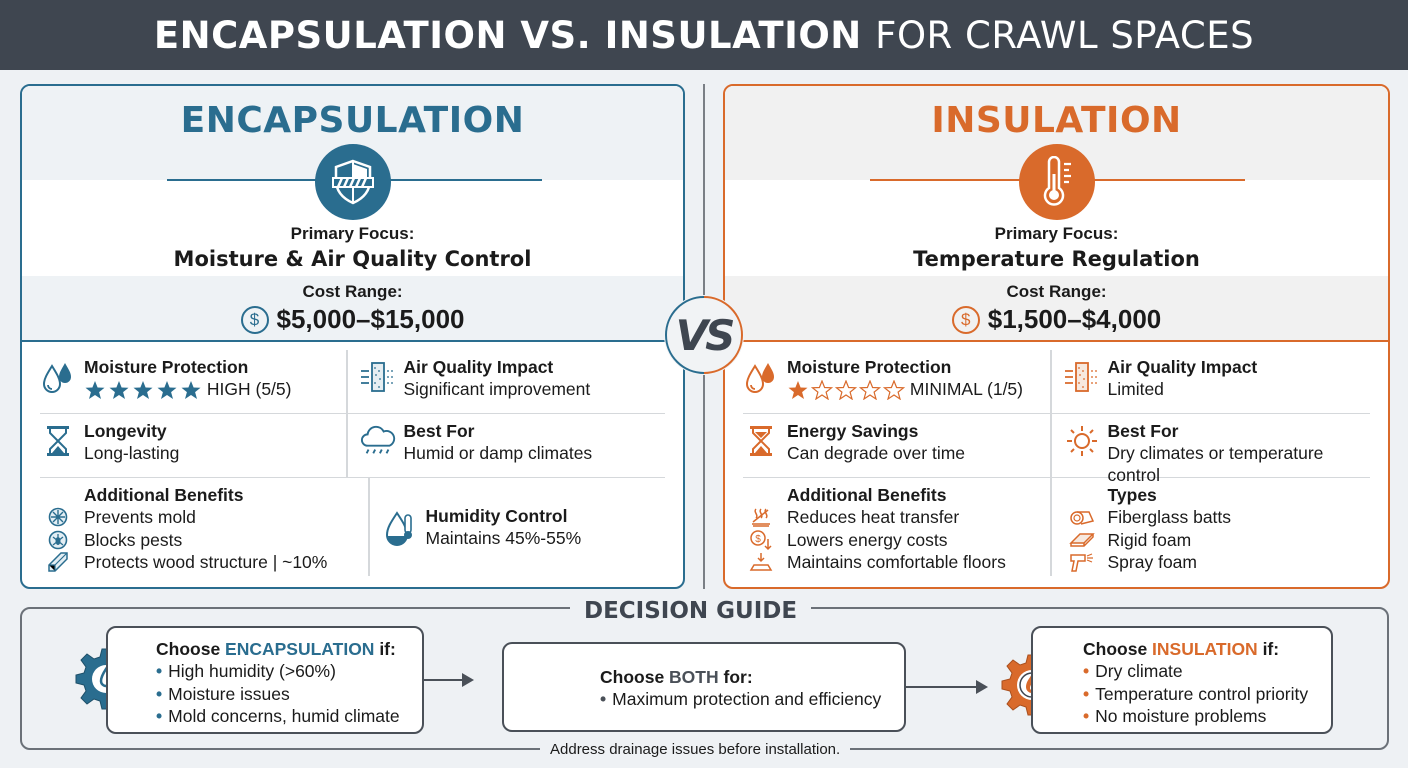 This screenshot has height=768, width=1408. Describe the element at coordinates (704, 190) in the screenshot. I see `center-divider-top` at that location.